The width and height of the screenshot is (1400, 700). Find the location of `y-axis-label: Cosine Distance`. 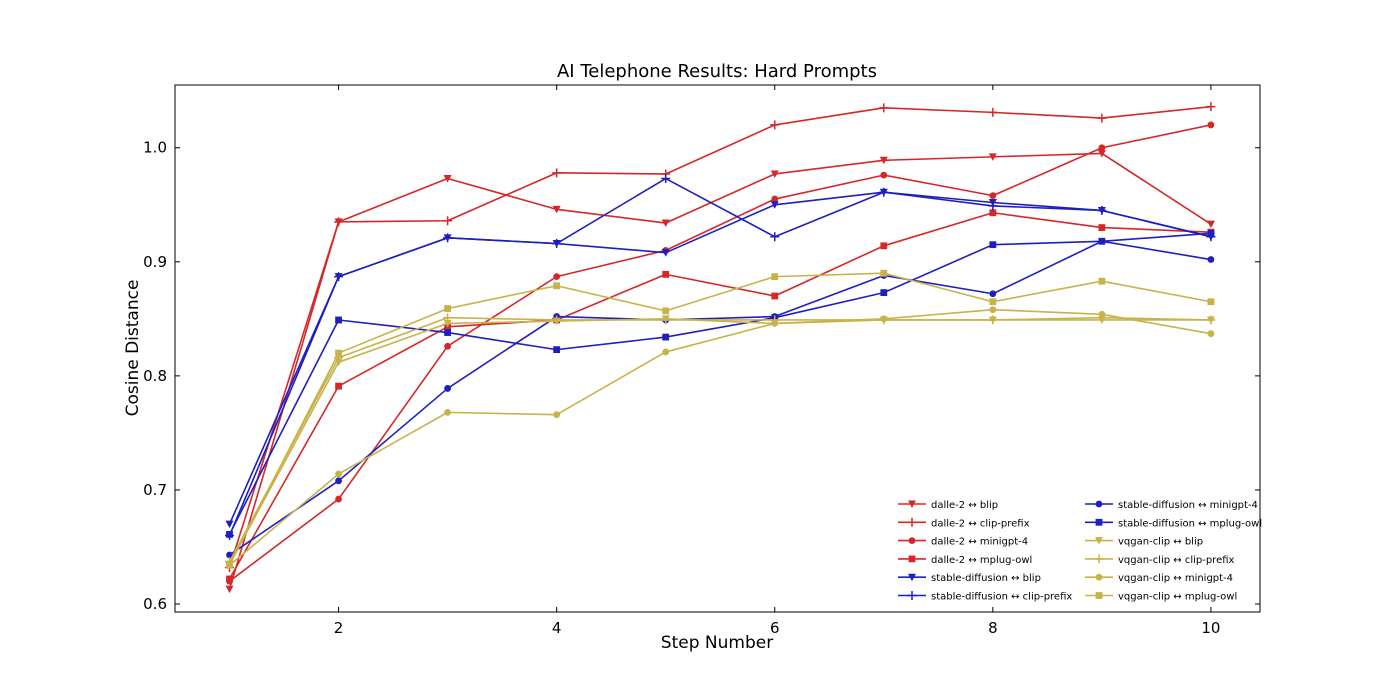

y-axis-label: Cosine Distance is located at coordinates (133, 348).